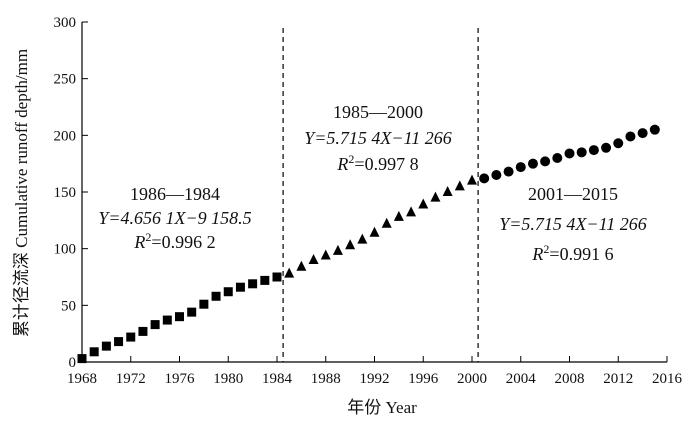 Image resolution: width=700 pixels, height=422 pixels. Describe the element at coordinates (73, 363) in the screenshot. I see `y-tick-label: 0` at that location.